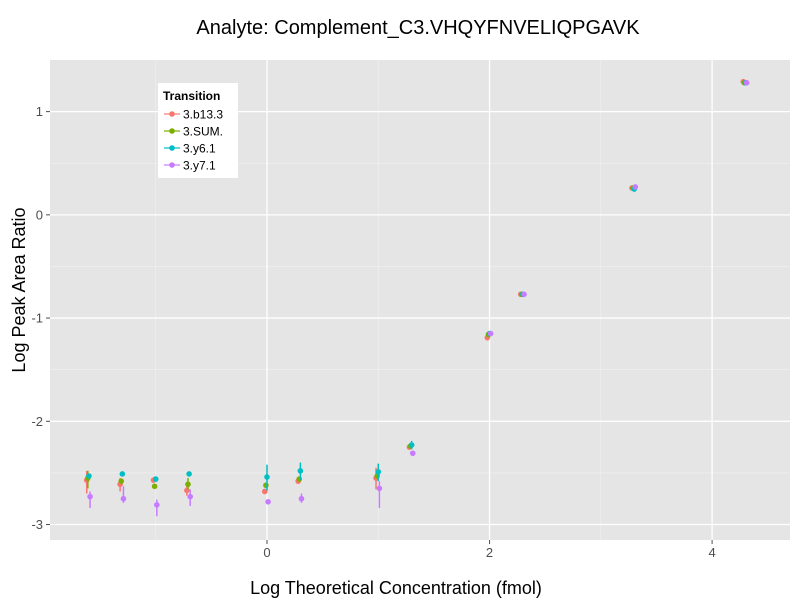 The width and height of the screenshot is (800, 600). What do you see at coordinates (489, 552) in the screenshot?
I see `x-tick-label: 2` at bounding box center [489, 552].